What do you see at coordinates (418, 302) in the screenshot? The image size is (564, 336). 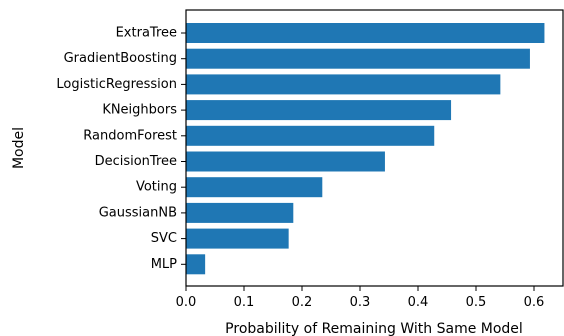 I see `x-tick-label: 0.4` at bounding box center [418, 302].